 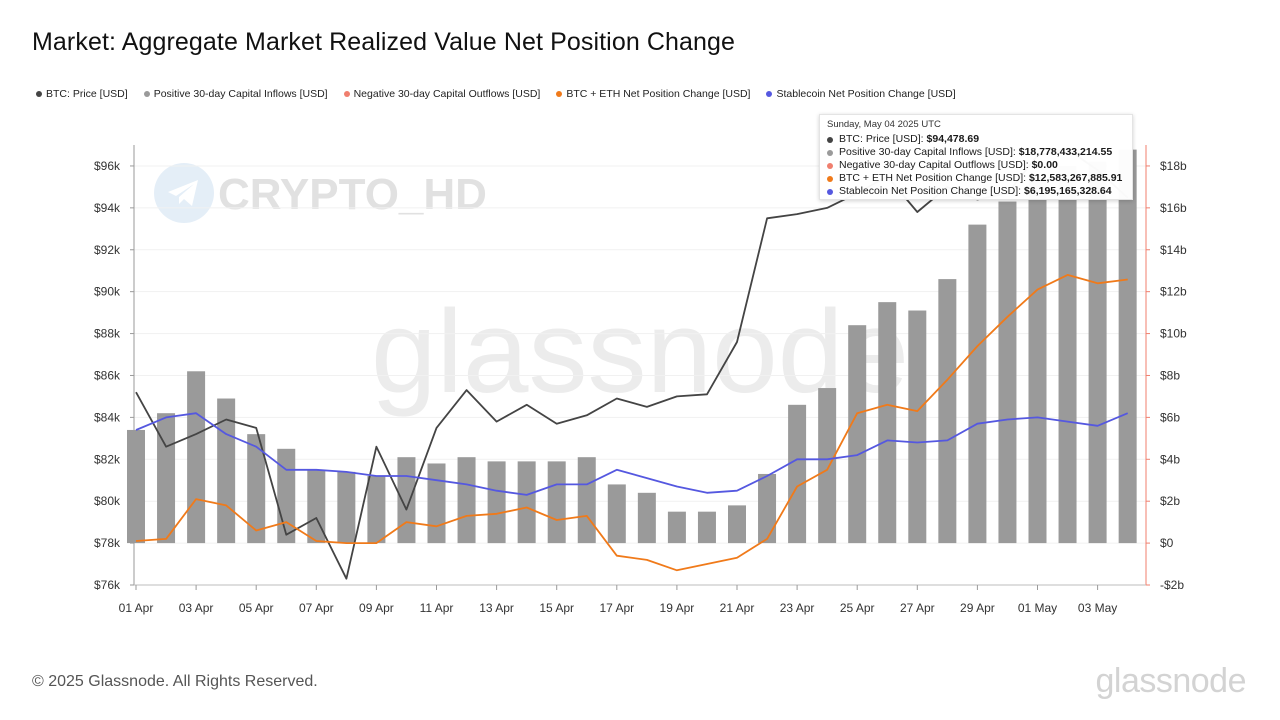 What do you see at coordinates (107, 208) in the screenshot?
I see `left-tick-label: $94k` at bounding box center [107, 208].